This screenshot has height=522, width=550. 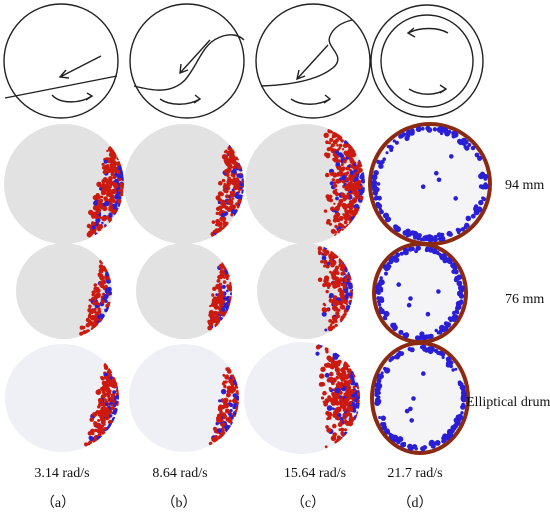 I want to click on schematic-rolling, so click(x=61, y=61).